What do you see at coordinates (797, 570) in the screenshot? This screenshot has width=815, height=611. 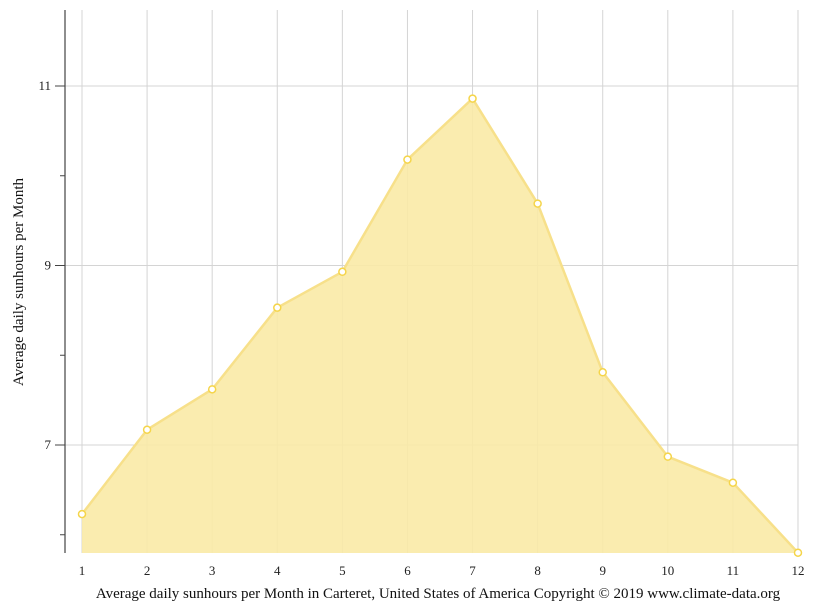 I see `x-tick-label: 12` at bounding box center [797, 570].